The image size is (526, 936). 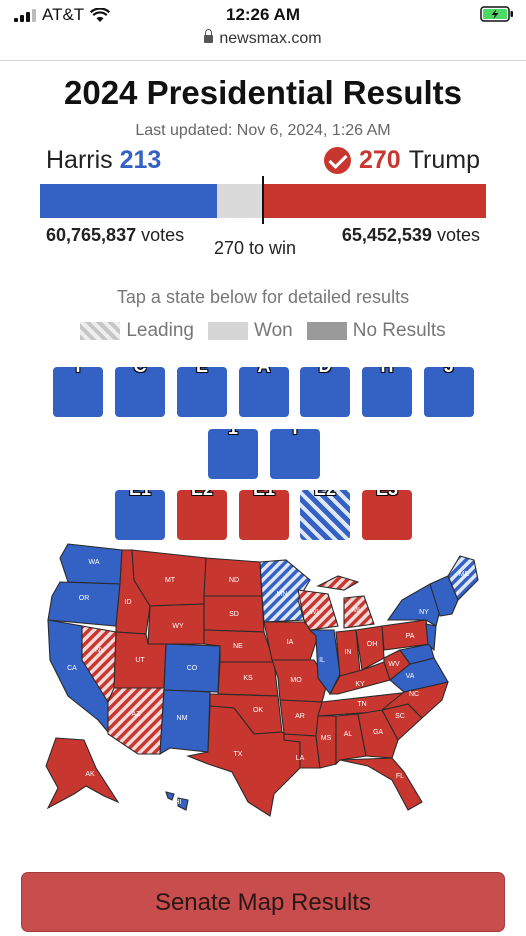 I want to click on state-label: MS, so click(x=326, y=738).